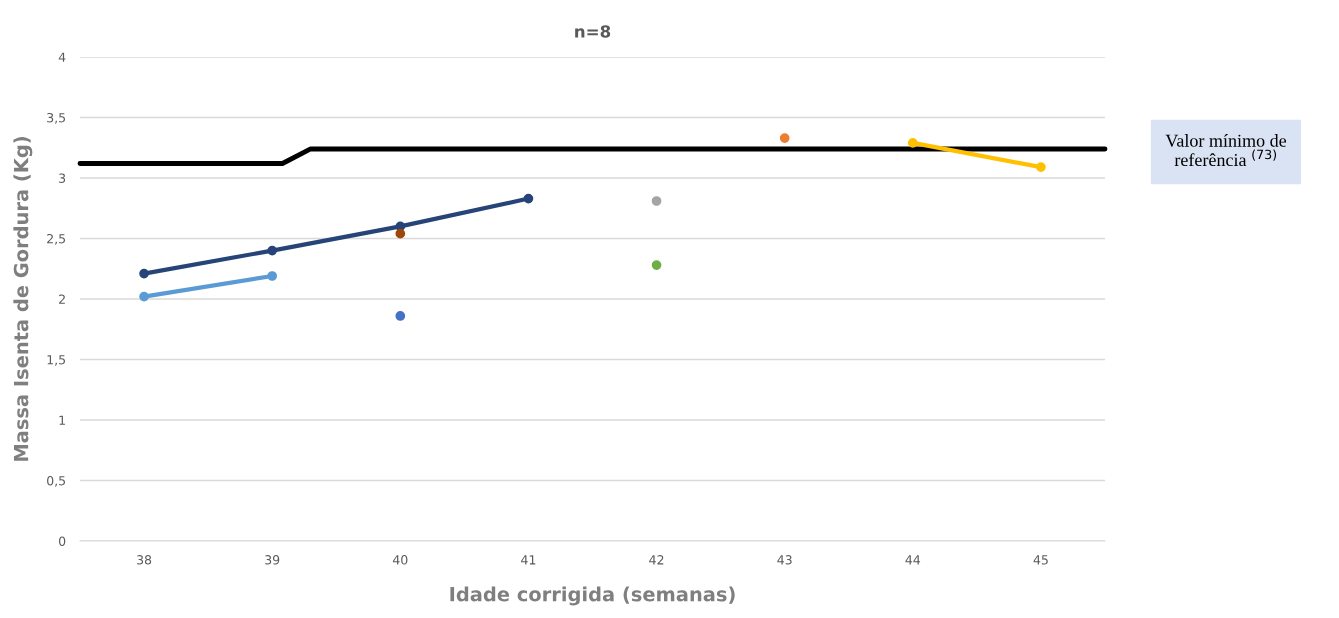 This screenshot has width=1339, height=618. I want to click on x-tick-label: 43, so click(784, 560).